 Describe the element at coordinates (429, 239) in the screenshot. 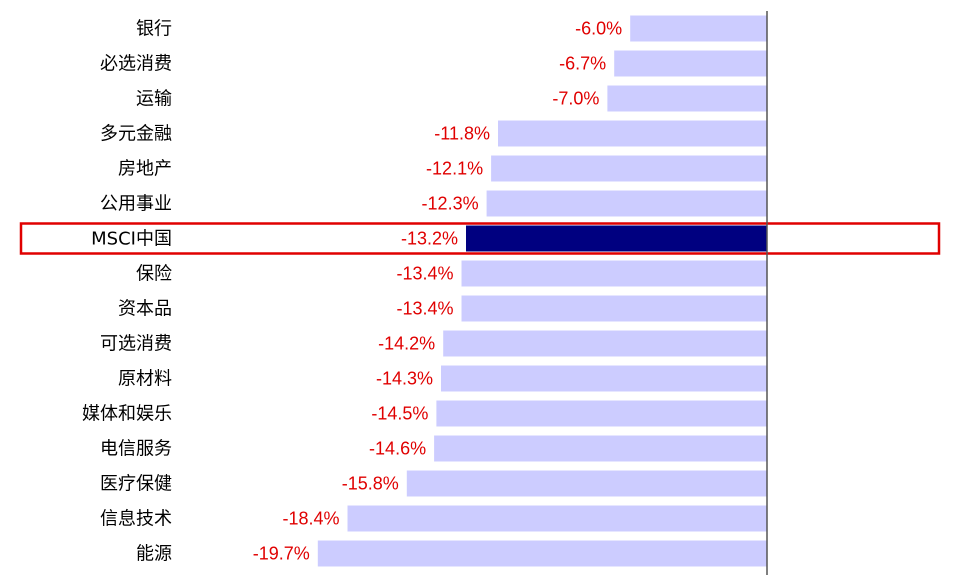

I see `data-label: -13.2%` at that location.